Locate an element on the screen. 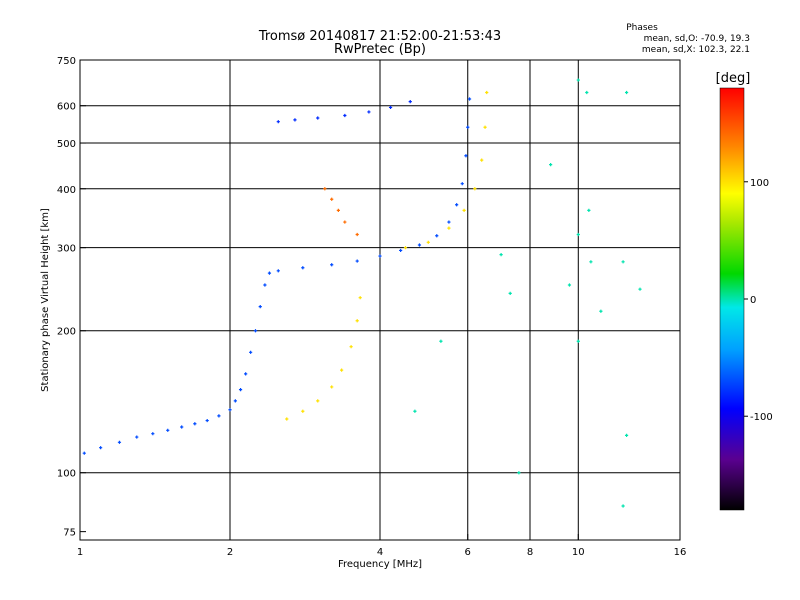  colorbar-tick-label: 100 is located at coordinates (759, 183).